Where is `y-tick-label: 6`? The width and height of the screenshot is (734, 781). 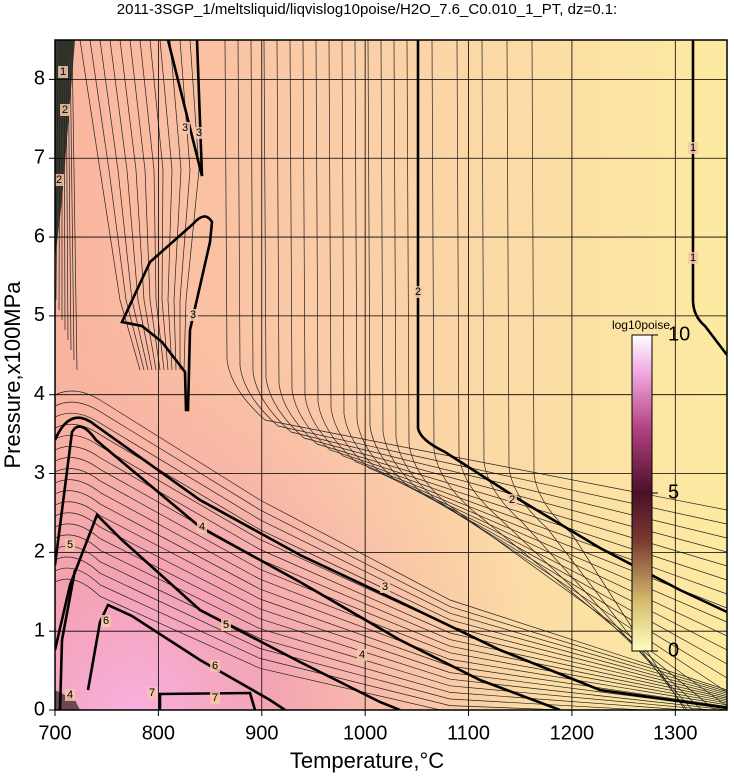
y-tick-label: 6 is located at coordinates (39, 236).